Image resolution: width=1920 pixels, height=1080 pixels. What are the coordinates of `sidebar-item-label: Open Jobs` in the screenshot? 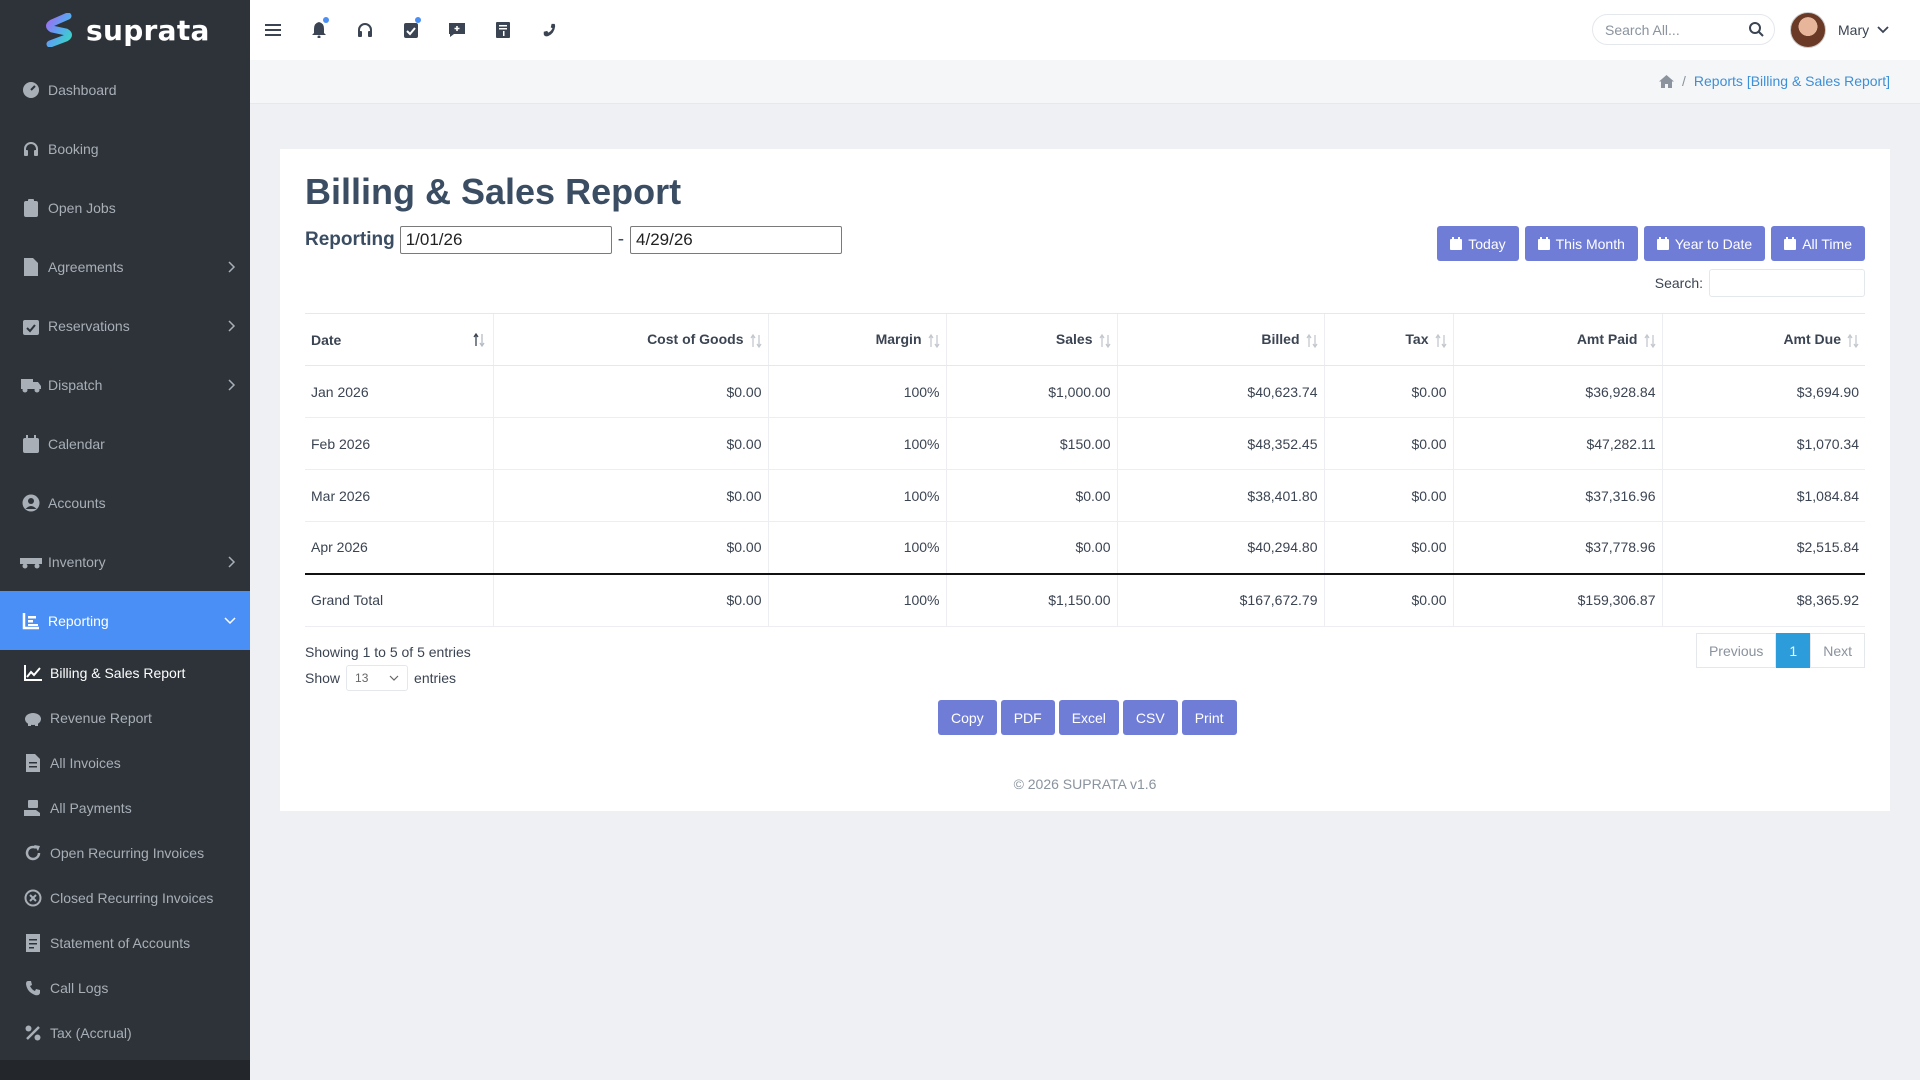 It's located at (82, 207).